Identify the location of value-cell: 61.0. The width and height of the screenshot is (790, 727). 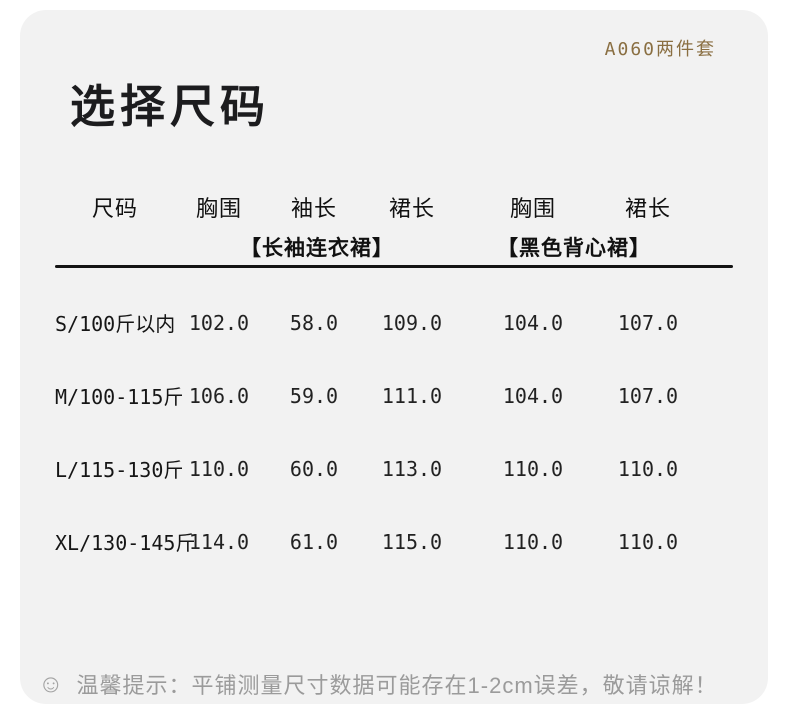
(314, 541).